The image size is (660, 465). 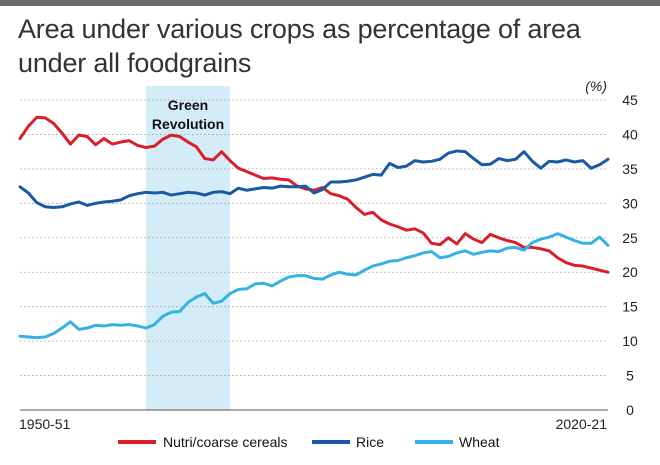 What do you see at coordinates (630, 203) in the screenshot?
I see `y-tick-label-30: 30` at bounding box center [630, 203].